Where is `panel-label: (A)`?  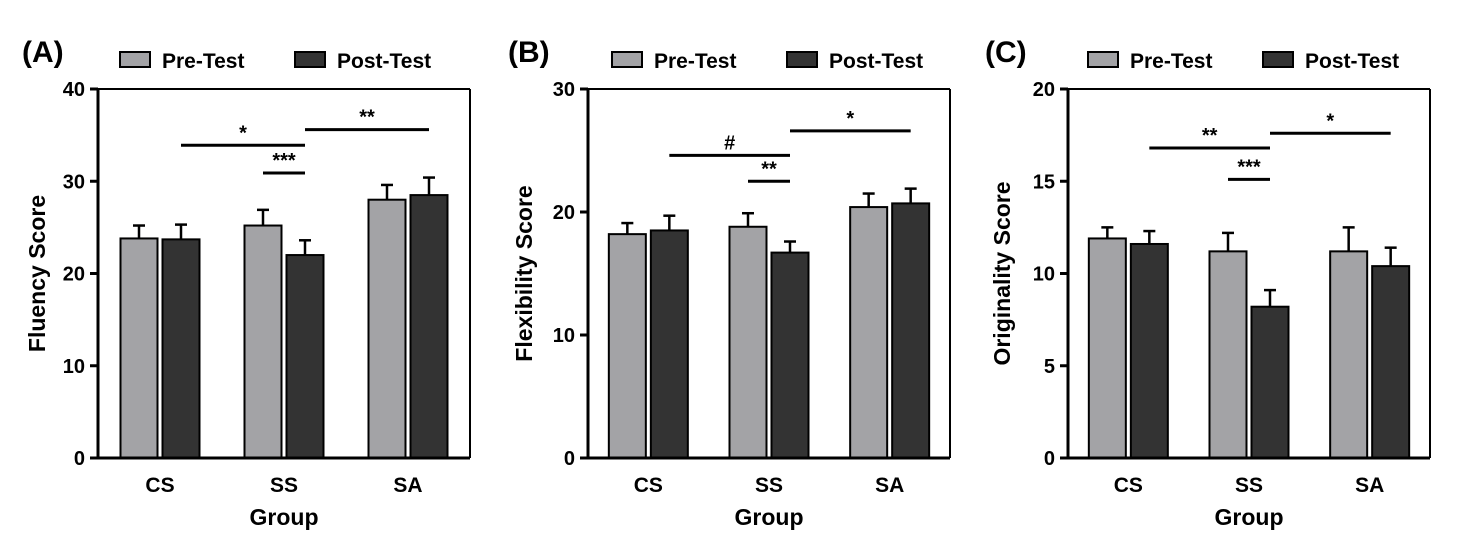 panel-label: (A) is located at coordinates (43, 52).